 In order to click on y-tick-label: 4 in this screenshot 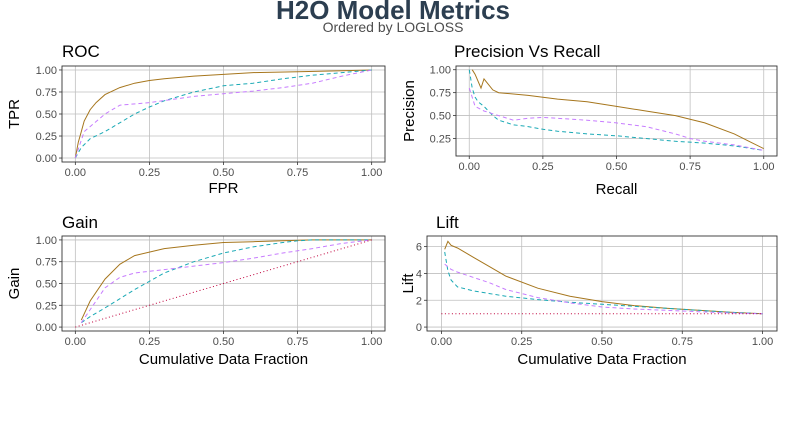, I will do `click(419, 274)`.